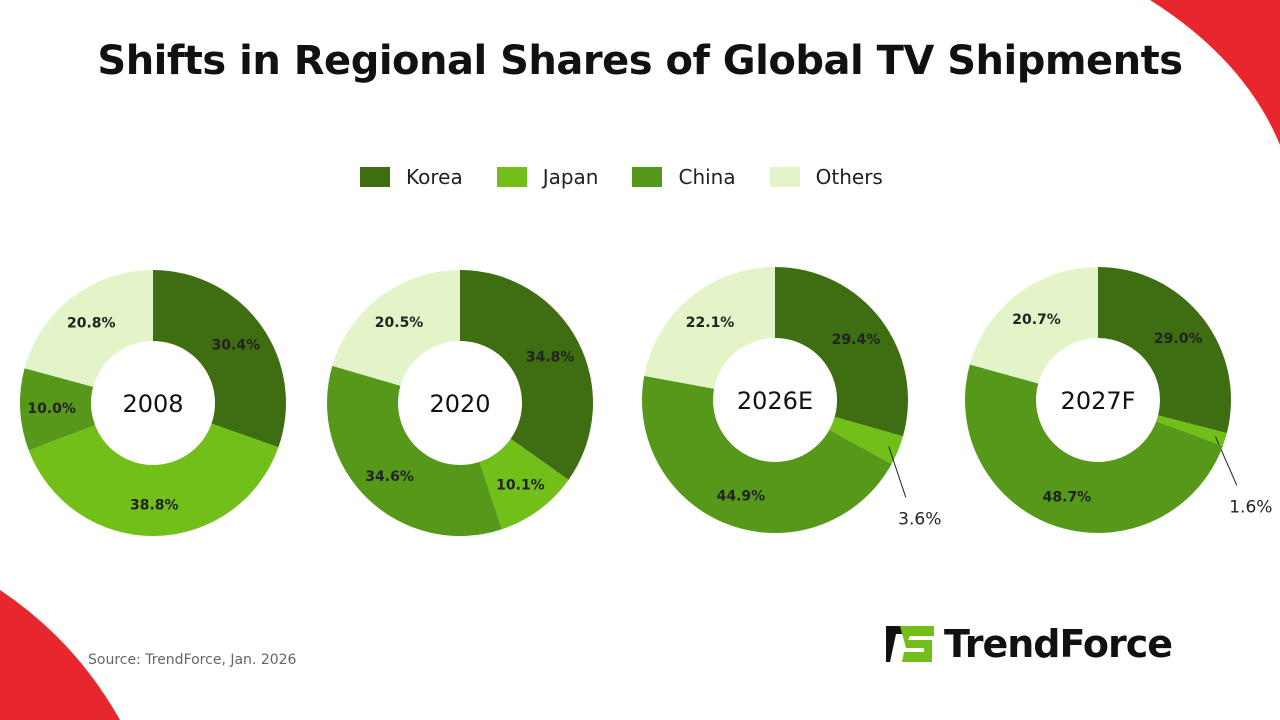 This screenshot has height=720, width=1280. What do you see at coordinates (710, 323) in the screenshot?
I see `data-label: 22.1%` at bounding box center [710, 323].